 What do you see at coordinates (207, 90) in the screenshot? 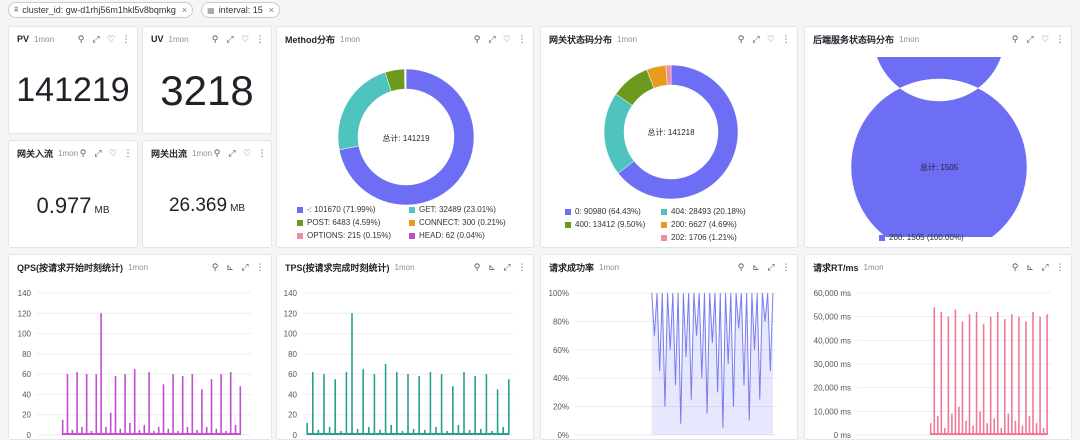
I see `stat-value: 3218` at bounding box center [207, 90].